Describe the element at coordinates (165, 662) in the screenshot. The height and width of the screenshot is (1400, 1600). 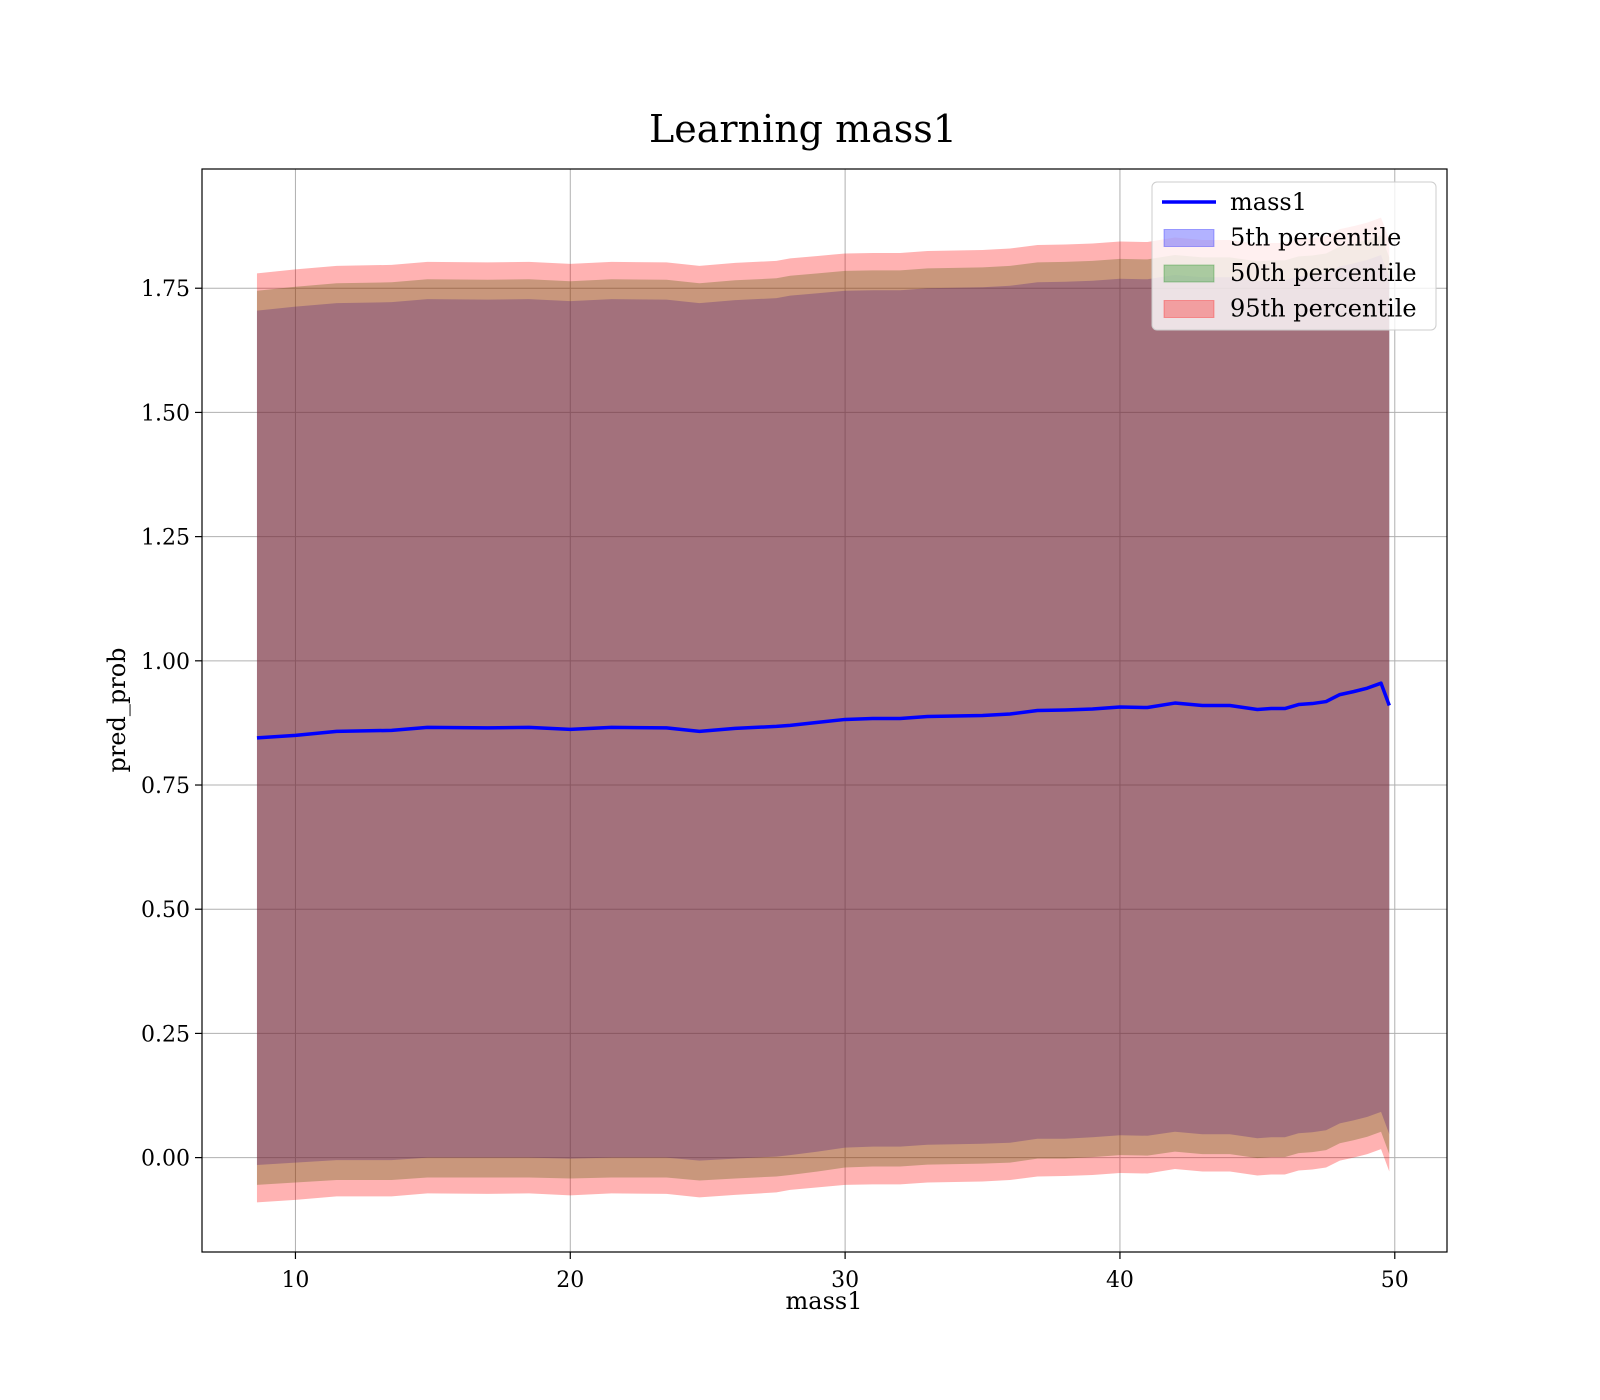
I see `y-tick-label: 1.00` at that location.